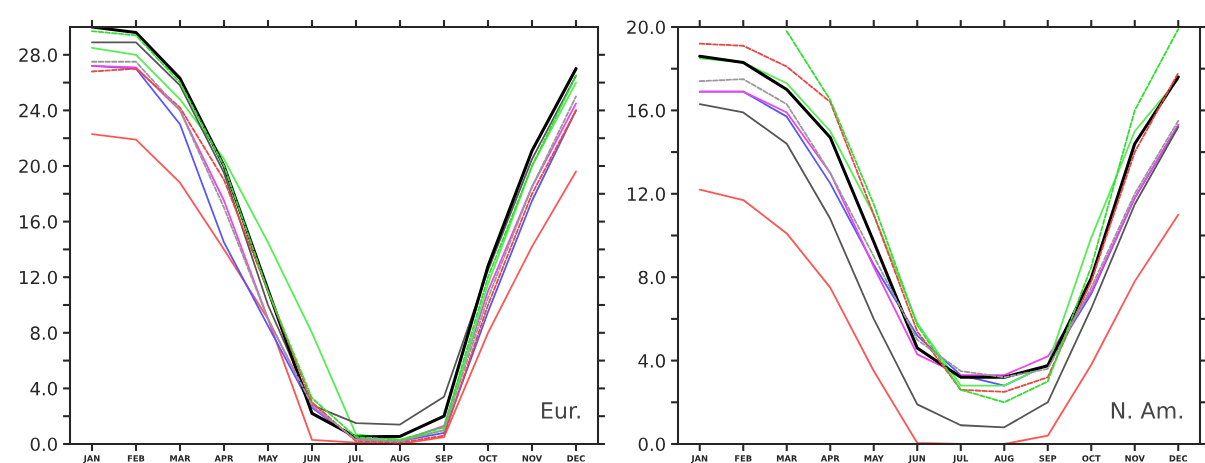 This screenshot has height=463, width=1205. What do you see at coordinates (561, 410) in the screenshot?
I see `annotation: Eur.` at bounding box center [561, 410].